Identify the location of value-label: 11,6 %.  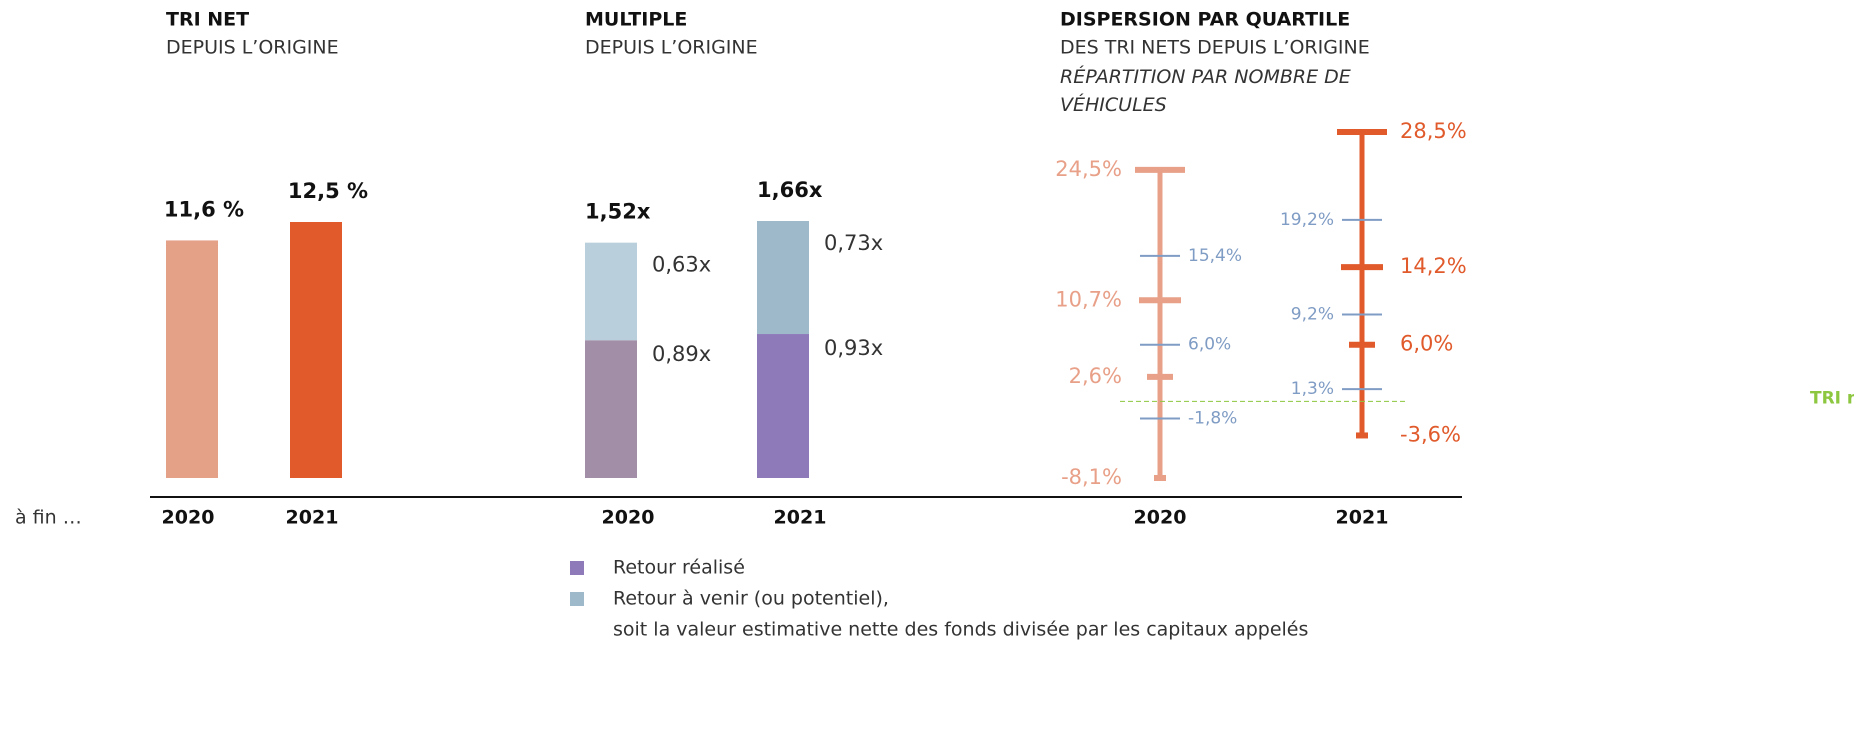
(204, 209).